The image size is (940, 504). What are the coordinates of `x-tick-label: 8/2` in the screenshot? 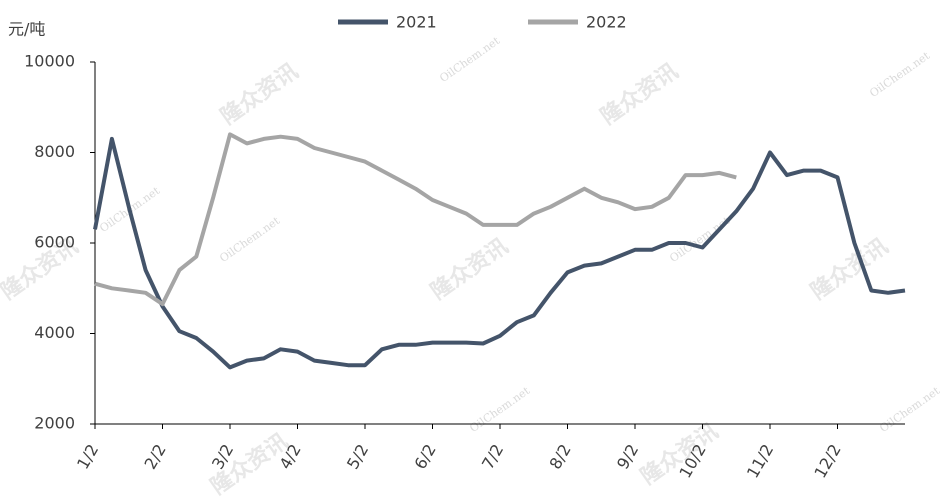 It's located at (560, 457).